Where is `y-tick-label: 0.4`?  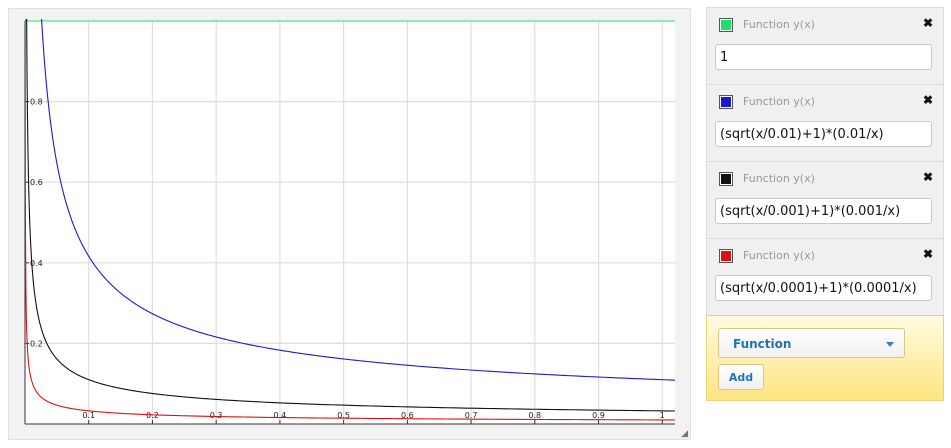 y-tick-label: 0.4 is located at coordinates (36, 263).